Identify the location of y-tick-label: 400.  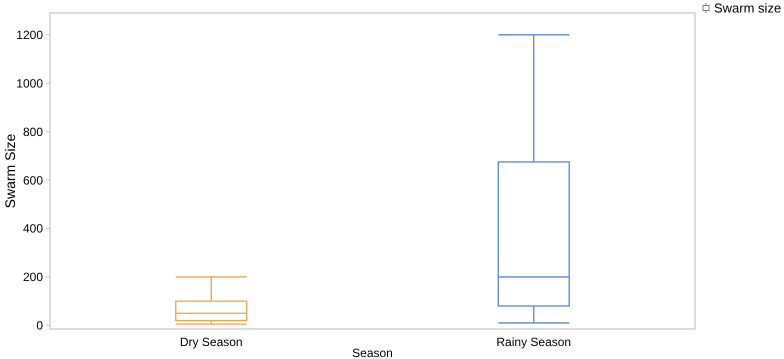
(33, 229).